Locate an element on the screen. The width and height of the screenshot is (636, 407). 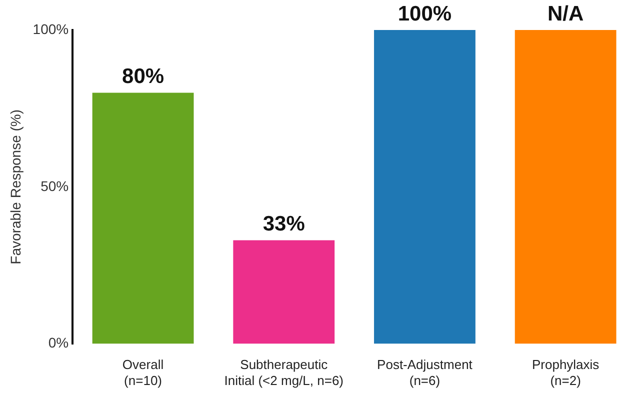
x-tick-label: Overall (n=10) is located at coordinates (143, 372).